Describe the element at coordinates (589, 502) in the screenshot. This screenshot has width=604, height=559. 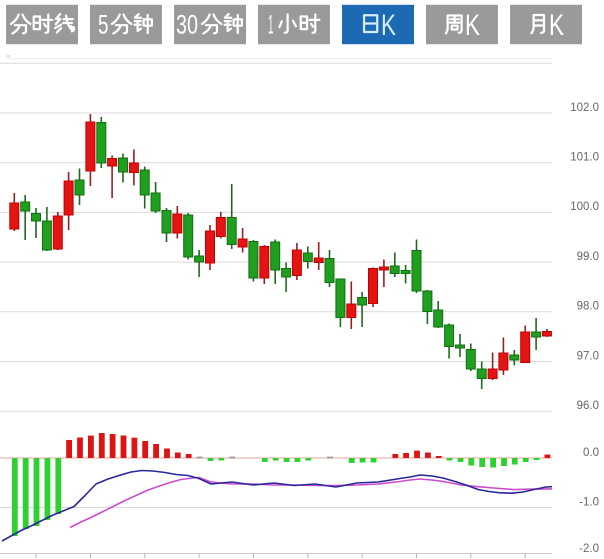
I see `svg-text: -1.0` at that location.